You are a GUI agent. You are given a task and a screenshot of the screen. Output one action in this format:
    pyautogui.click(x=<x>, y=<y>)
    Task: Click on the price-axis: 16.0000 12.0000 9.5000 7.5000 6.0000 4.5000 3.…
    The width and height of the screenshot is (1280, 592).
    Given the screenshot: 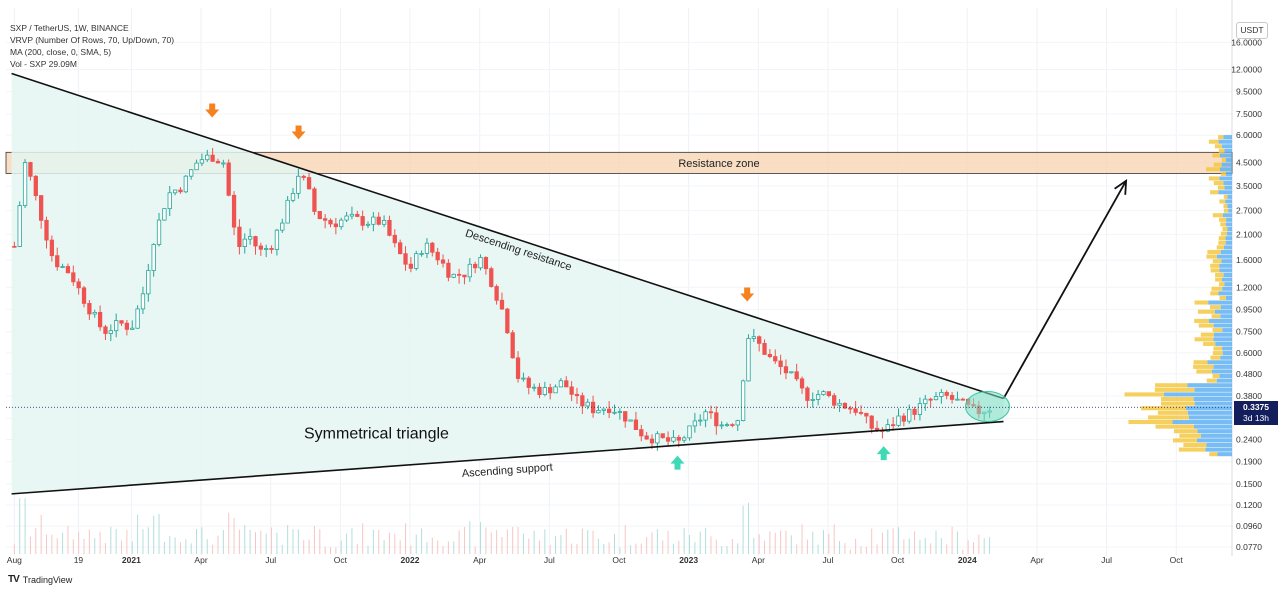 What is the action you would take?
    pyautogui.click(x=1246, y=294)
    